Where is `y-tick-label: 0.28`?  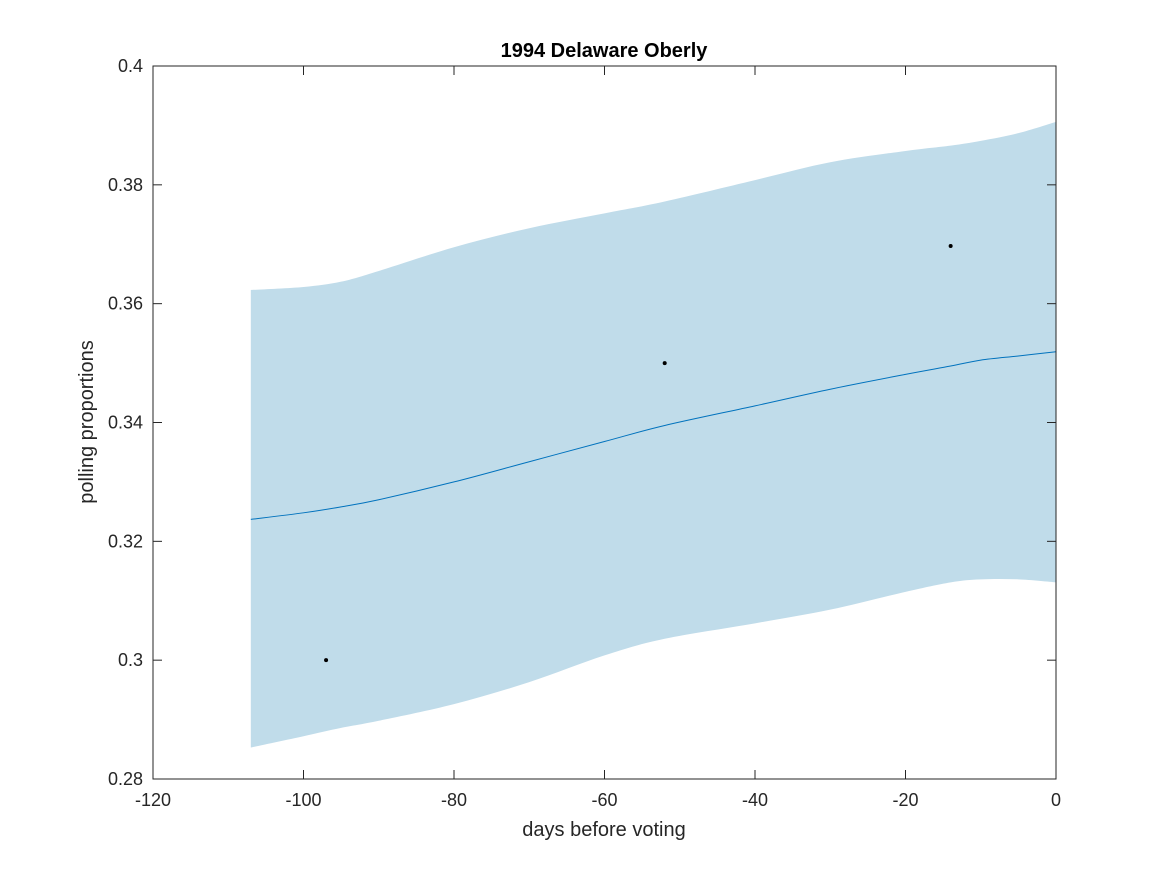
y-tick-label: 0.28 is located at coordinates (125, 779).